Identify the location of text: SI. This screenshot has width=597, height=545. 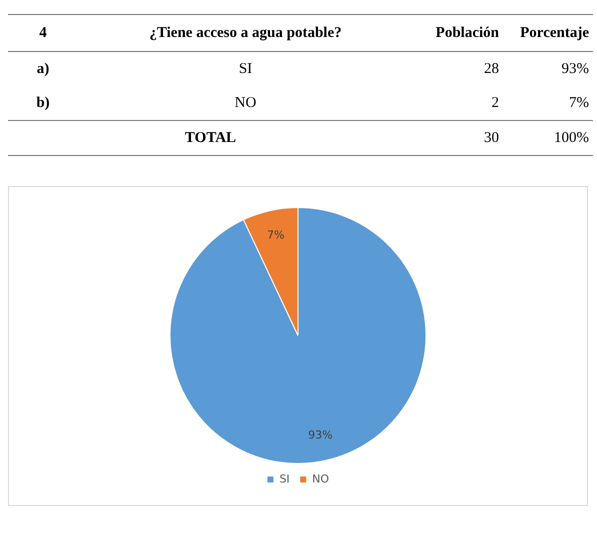
(246, 69).